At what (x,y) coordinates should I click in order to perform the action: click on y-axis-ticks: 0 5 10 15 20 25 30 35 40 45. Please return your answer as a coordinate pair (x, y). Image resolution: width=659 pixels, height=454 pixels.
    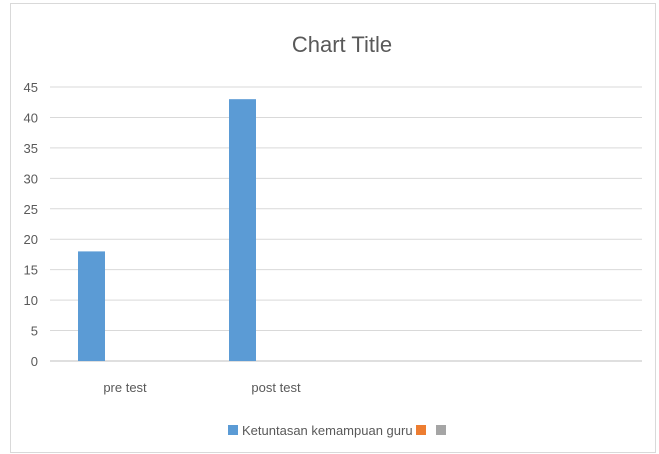
    Looking at the image, I should click on (31, 224).